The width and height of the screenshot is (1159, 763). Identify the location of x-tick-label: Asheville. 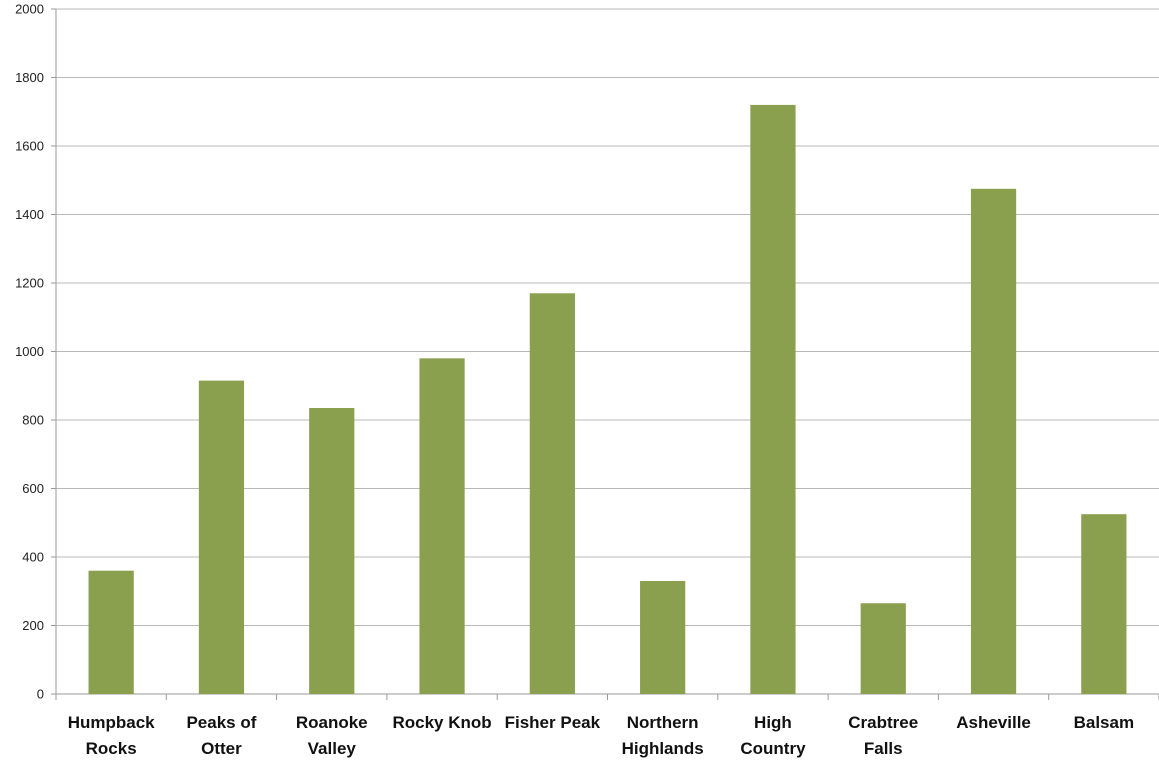
(993, 722).